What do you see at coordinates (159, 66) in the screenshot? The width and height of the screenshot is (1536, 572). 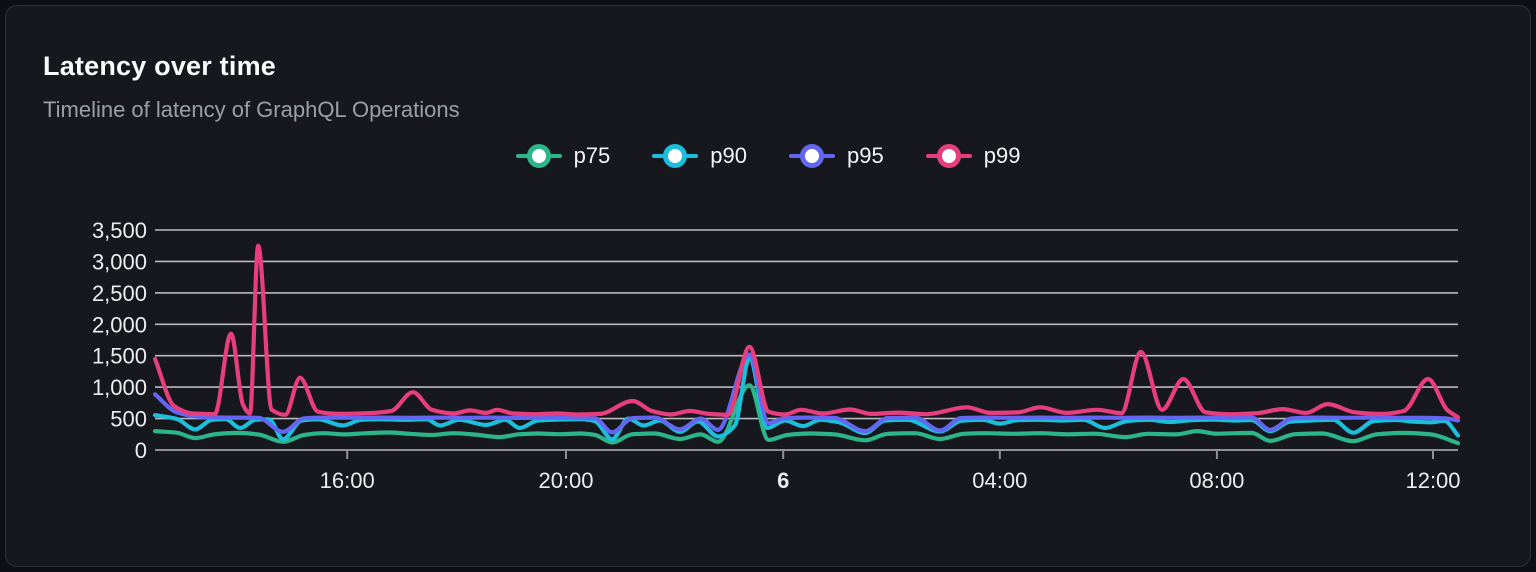 I see `page-title: Latency over time` at bounding box center [159, 66].